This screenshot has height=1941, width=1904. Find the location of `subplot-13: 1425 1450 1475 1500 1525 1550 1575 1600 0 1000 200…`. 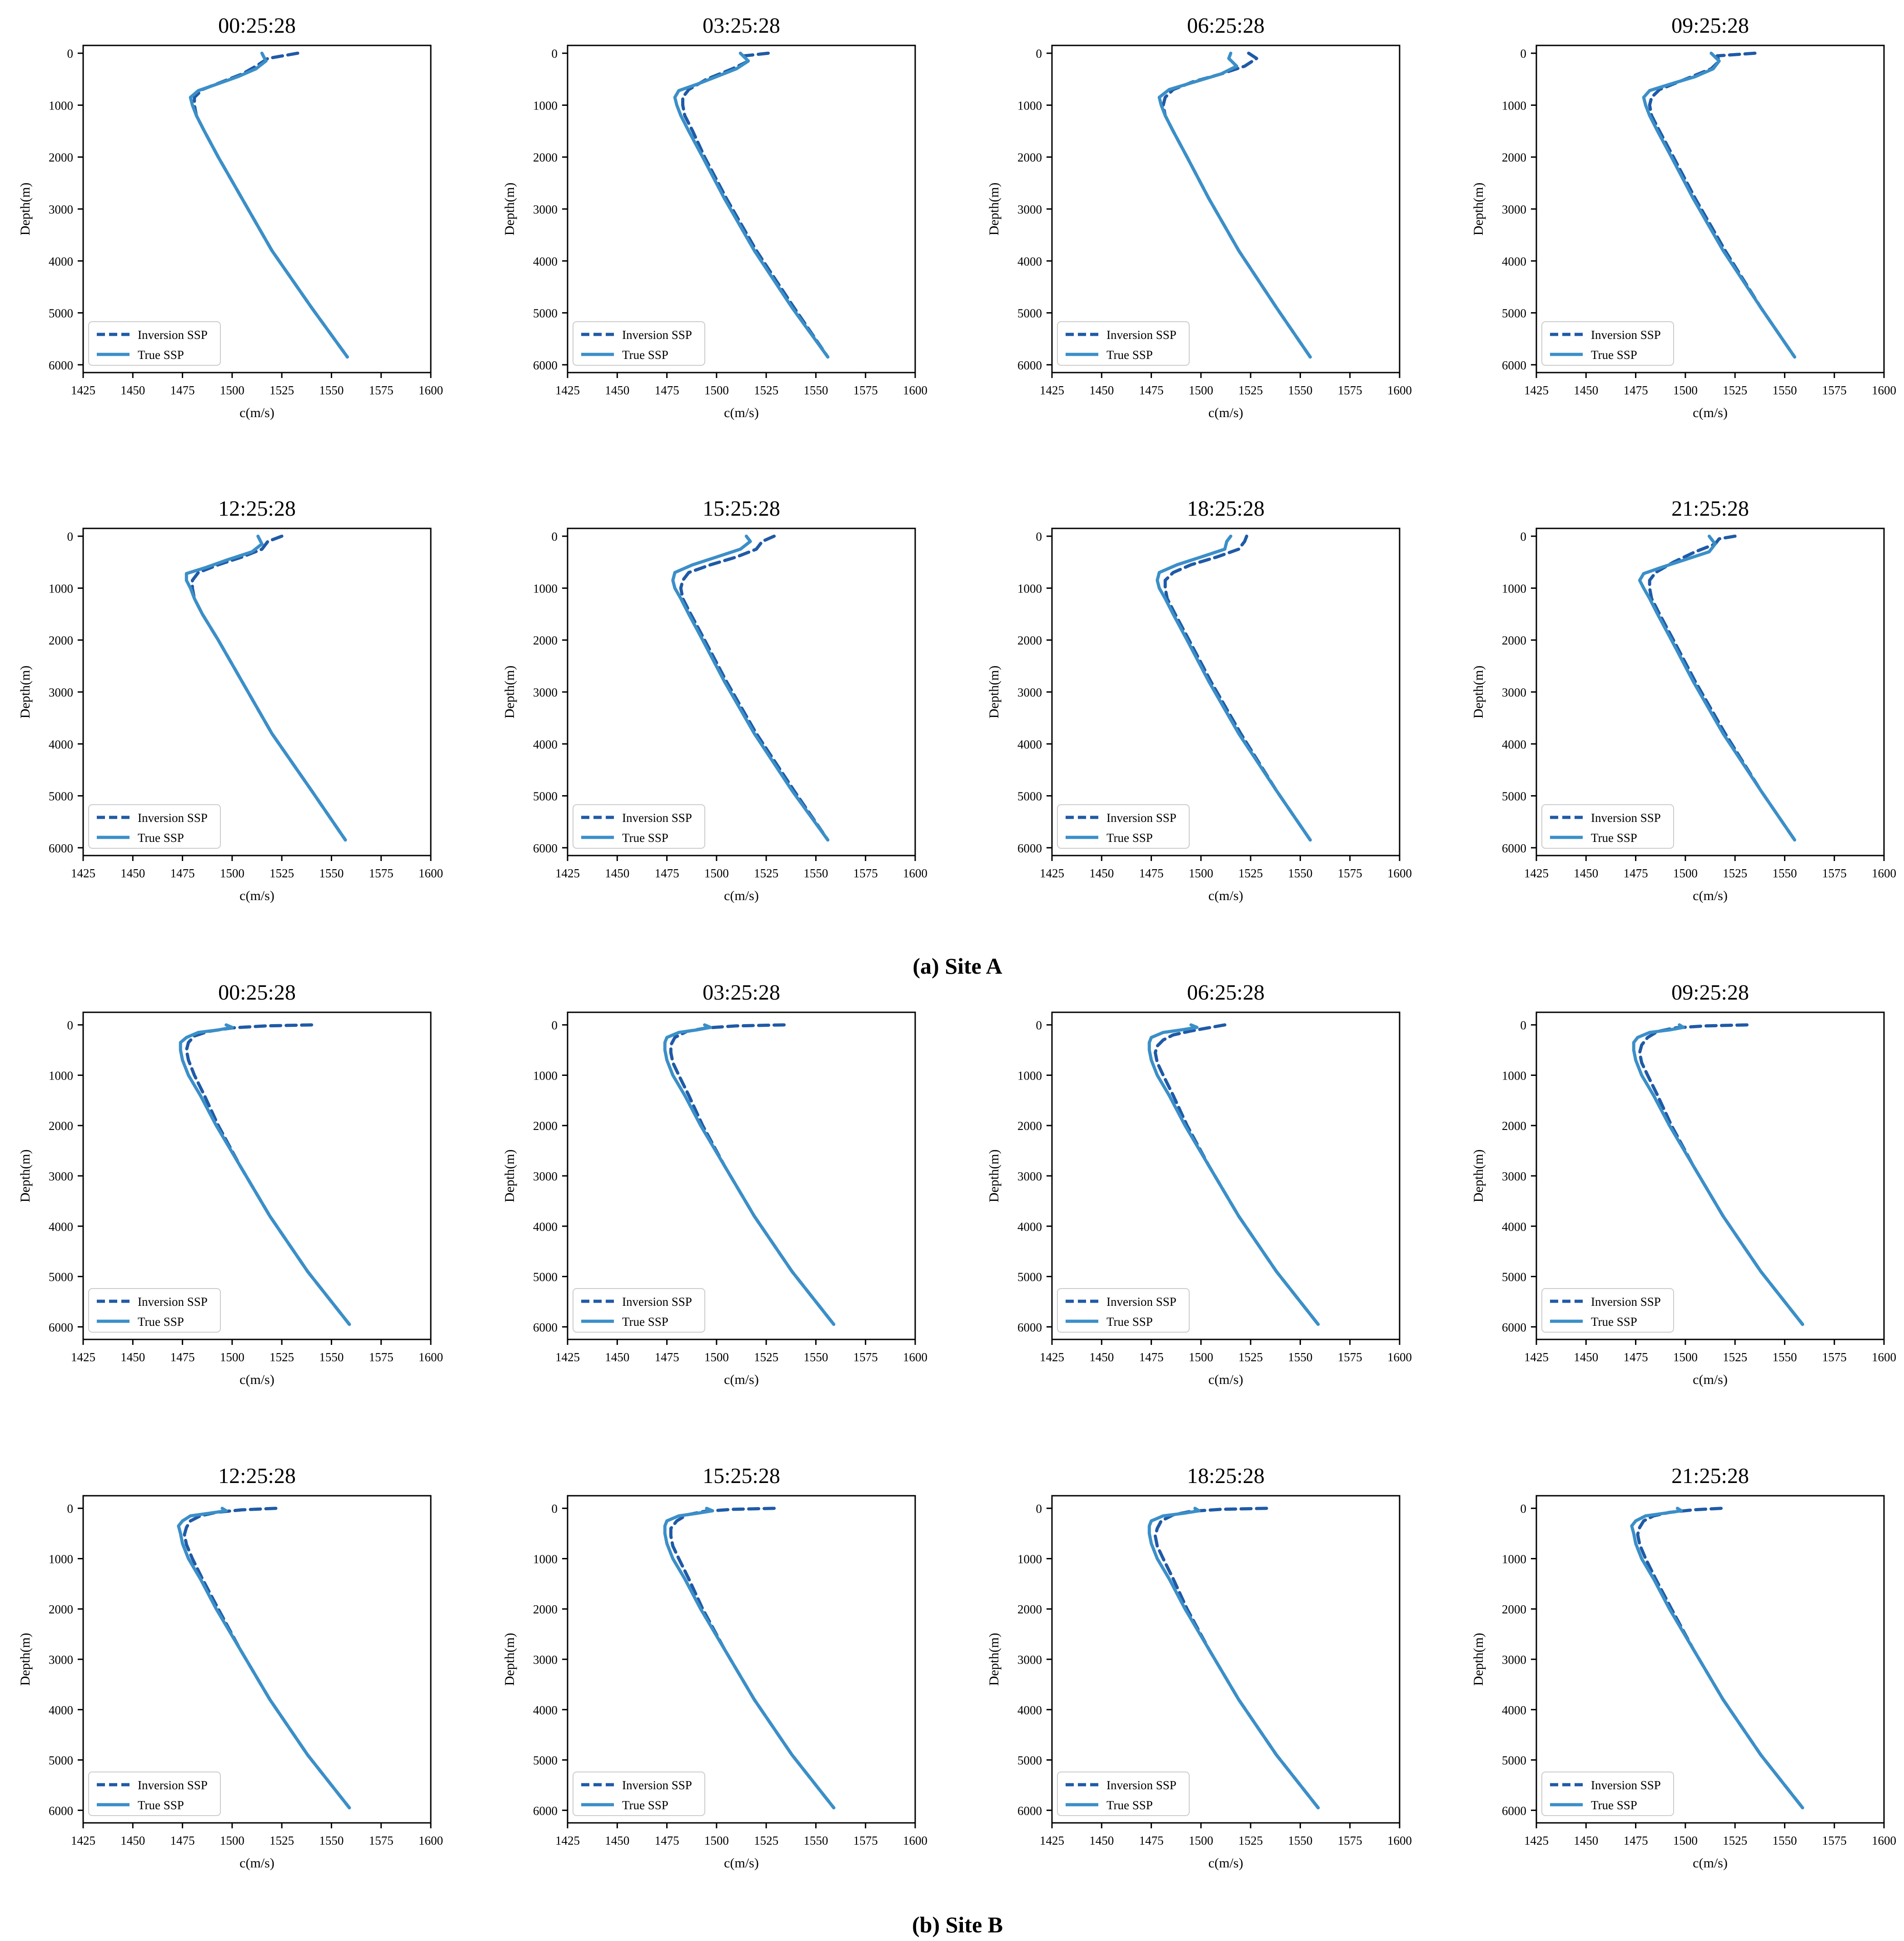

subplot-13: 1425 1450 1475 1500 1525 1550 1575 1600 0 1000 200… is located at coordinates (231, 1667).